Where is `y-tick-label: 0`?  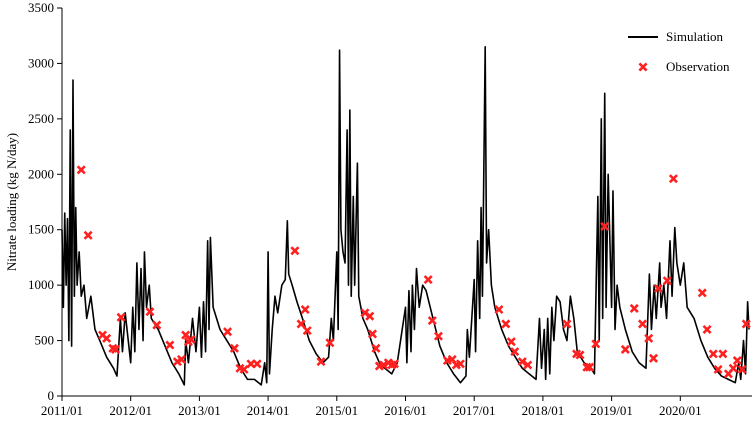 y-tick-label: 0 is located at coordinates (51, 395).